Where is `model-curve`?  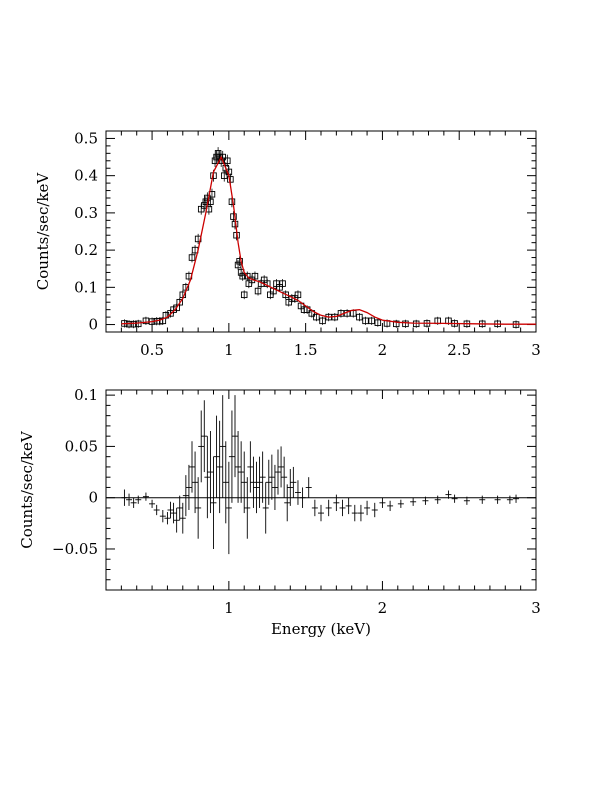
model-curve is located at coordinates (328, 240).